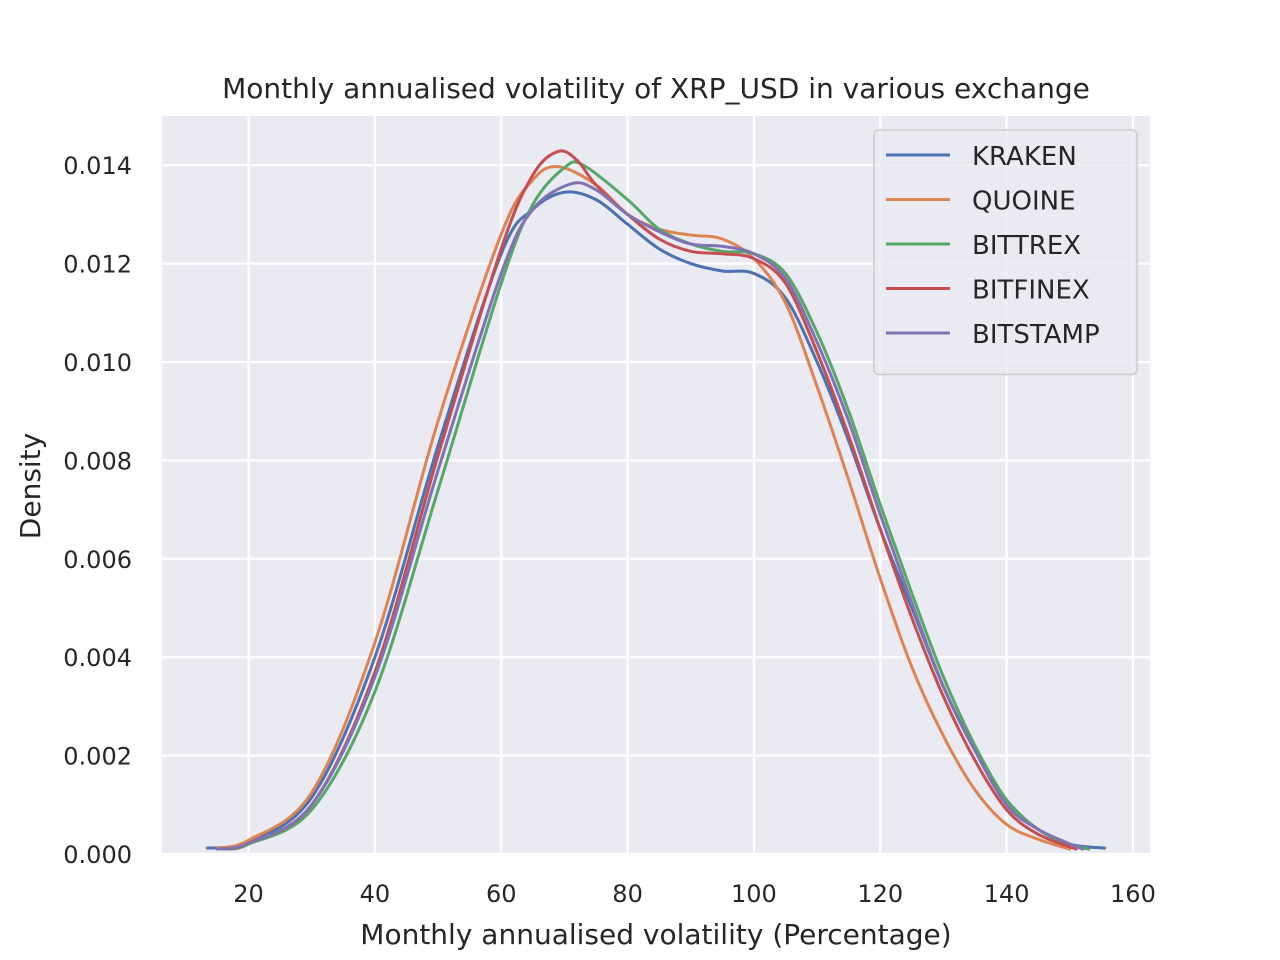  I want to click on x-axis-ticks: 20 40 60 80 100 120 140 160, so click(694, 894).